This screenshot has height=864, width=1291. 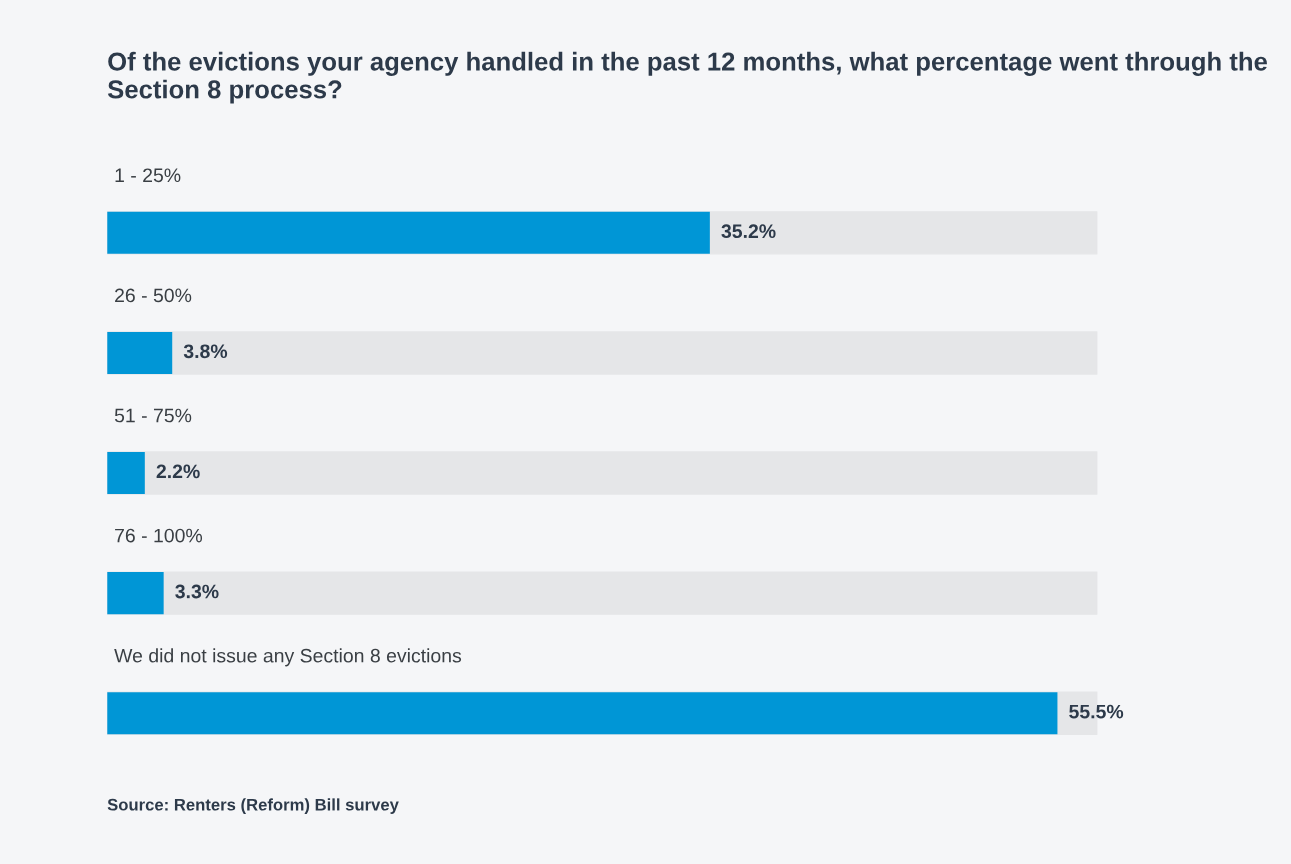 What do you see at coordinates (148, 175) in the screenshot?
I see `y-tick-label: 1 - 25%` at bounding box center [148, 175].